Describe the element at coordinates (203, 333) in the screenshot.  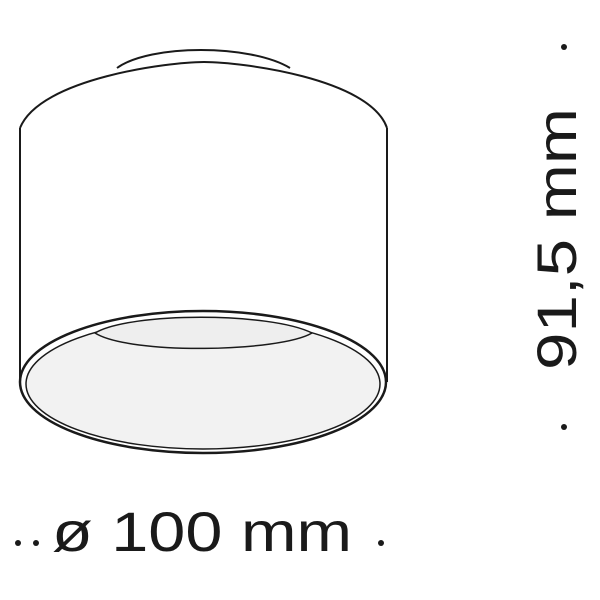
I see `light-source-opening` at that location.